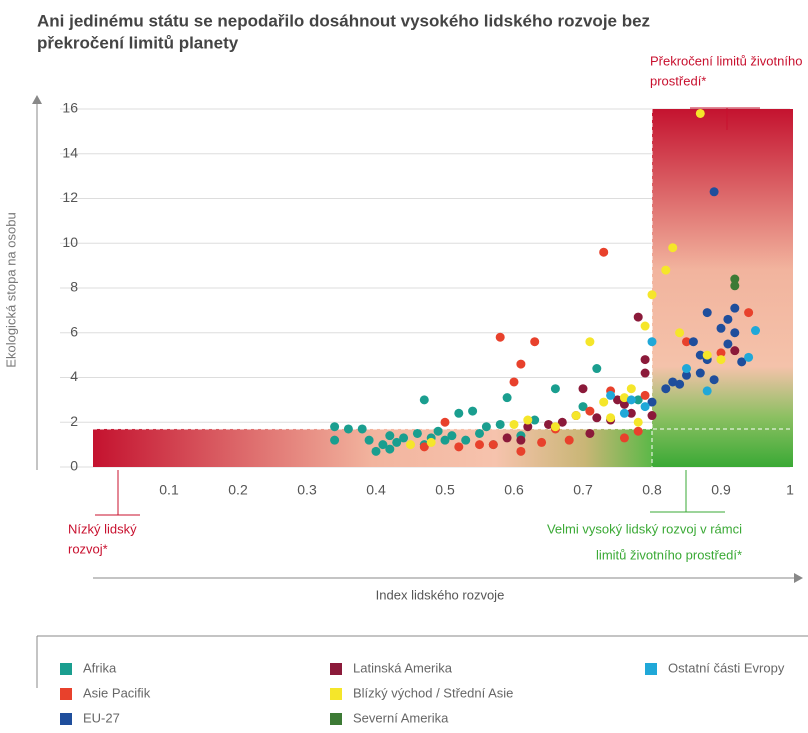 Image resolution: width=808 pixels, height=733 pixels. Describe the element at coordinates (678, 80) in the screenshot. I see `annotation: prostředí*` at that location.